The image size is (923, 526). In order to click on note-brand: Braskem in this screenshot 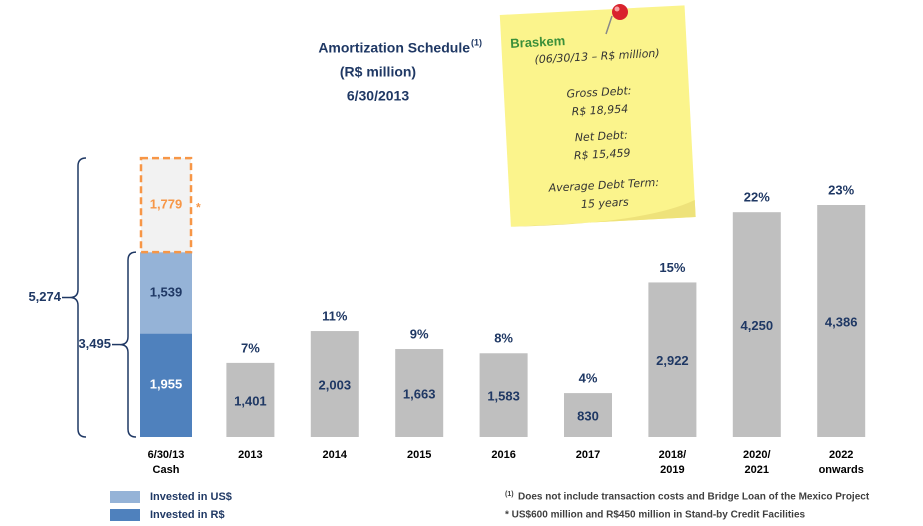, I will do `click(538, 42)`.